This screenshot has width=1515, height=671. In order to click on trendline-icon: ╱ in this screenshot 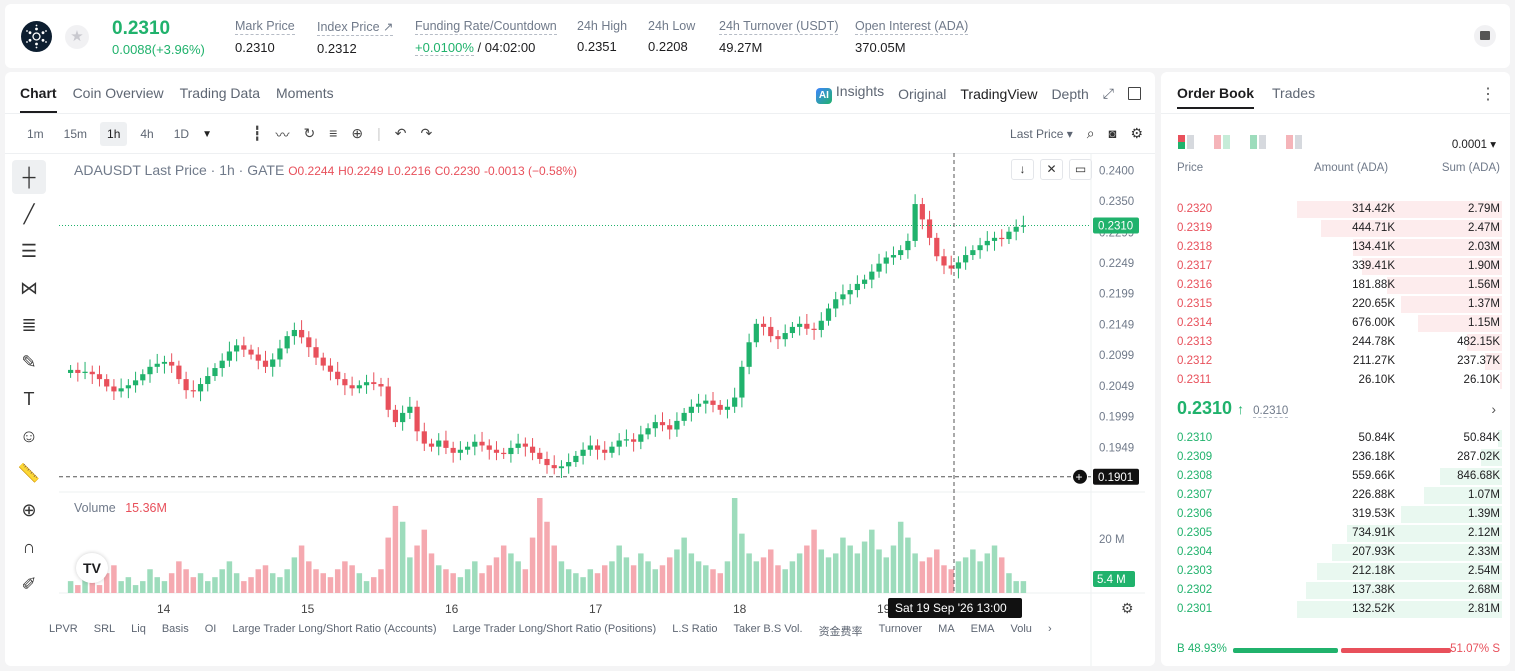, I will do `click(29, 214)`.